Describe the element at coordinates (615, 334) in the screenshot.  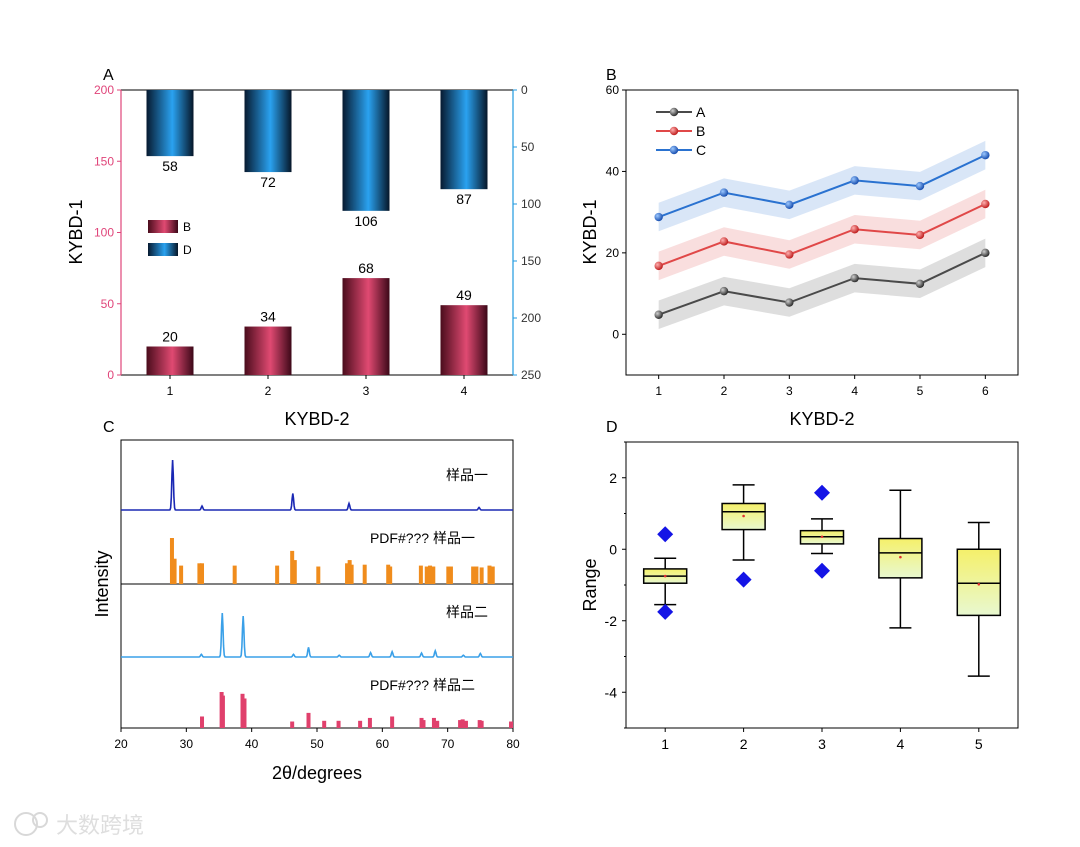
I see `y-tick-label-0: 0` at that location.